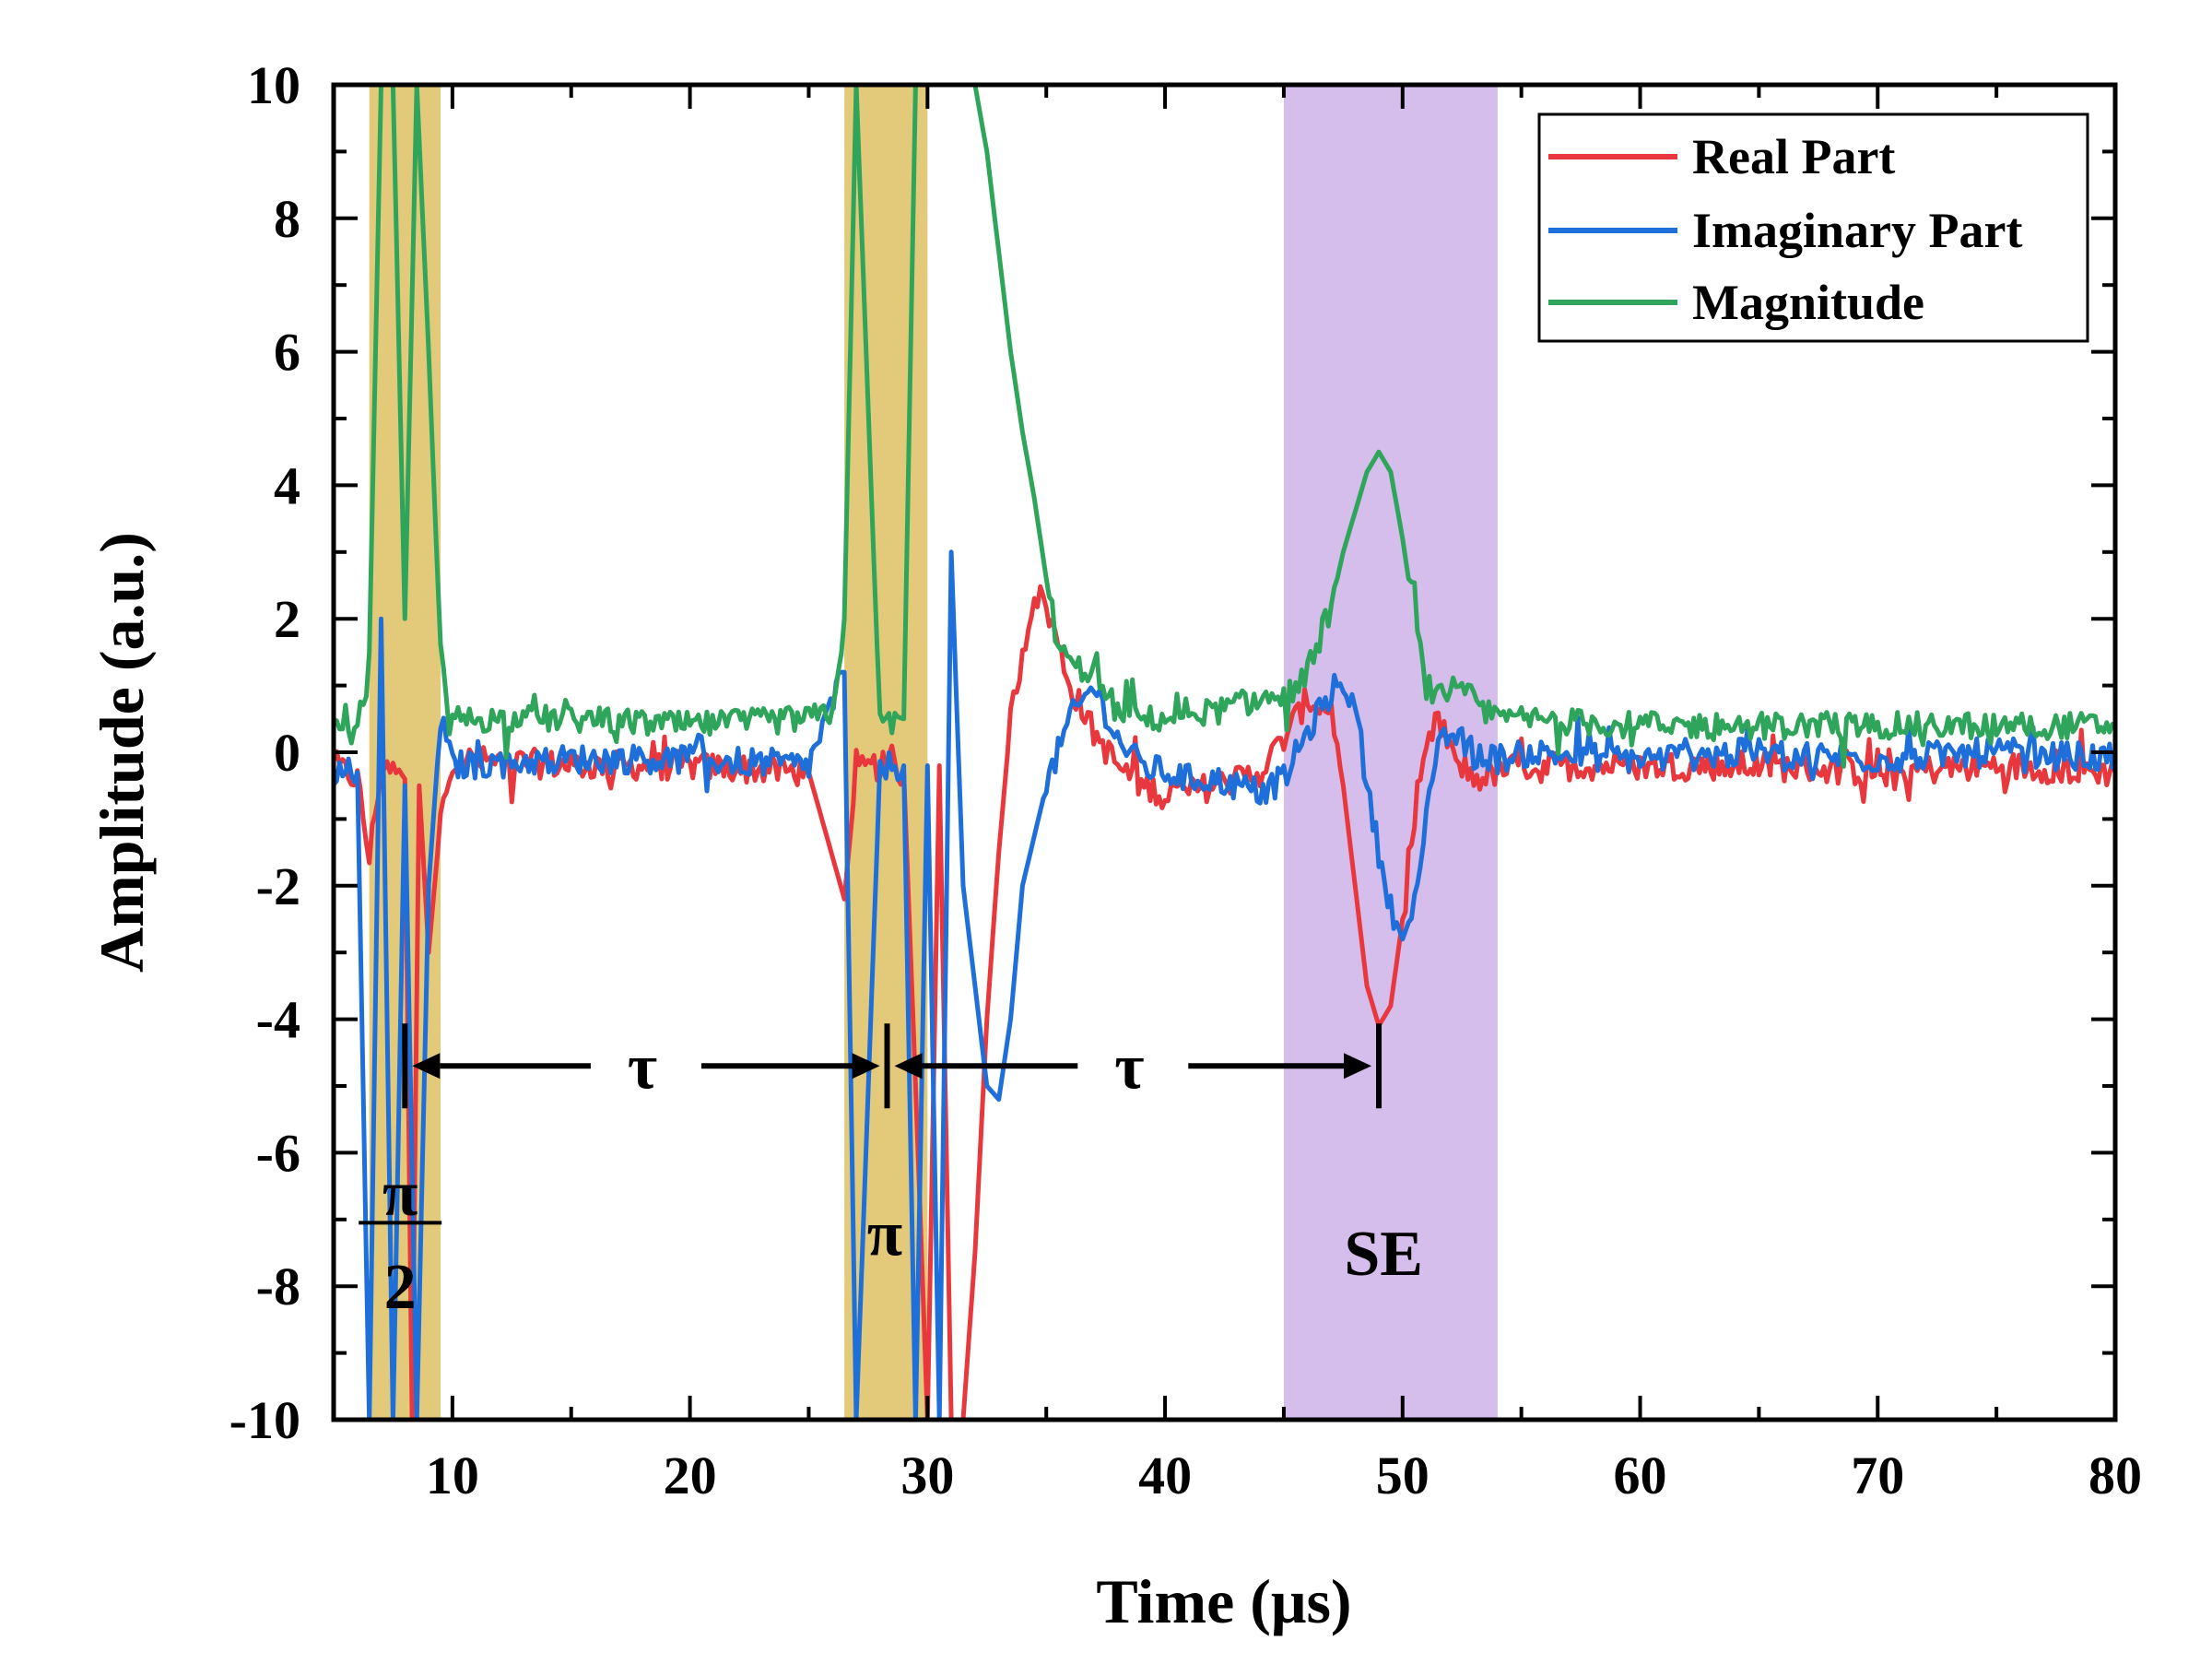 This screenshot has width=2212, height=1664. What do you see at coordinates (264, 1420) in the screenshot?
I see `y-tick-label: -10` at bounding box center [264, 1420].